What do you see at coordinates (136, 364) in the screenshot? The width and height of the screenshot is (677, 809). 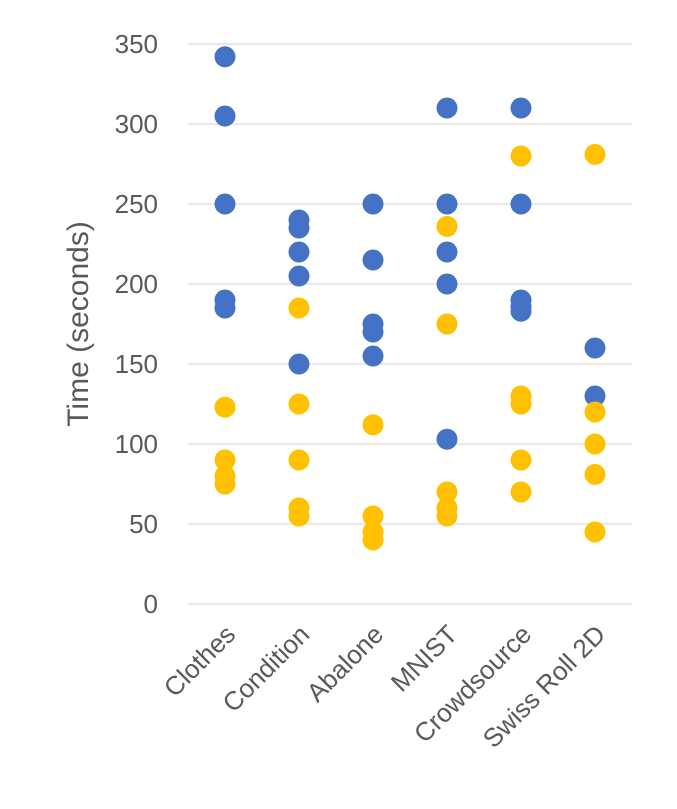 I see `y-tick-label: 150` at bounding box center [136, 364].